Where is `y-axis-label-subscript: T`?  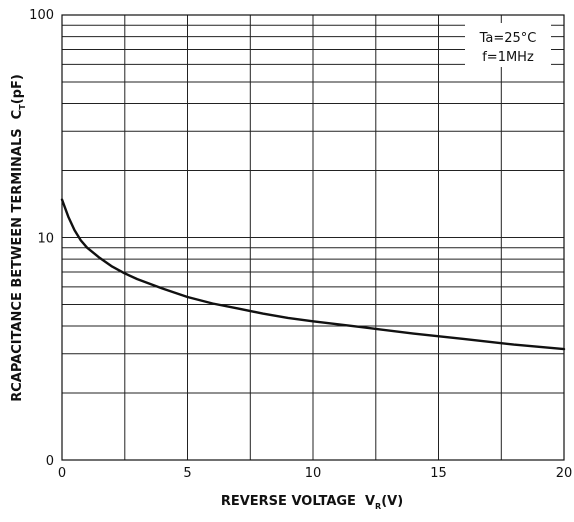
y-axis-label-subscript: T is located at coordinates (22, 107).